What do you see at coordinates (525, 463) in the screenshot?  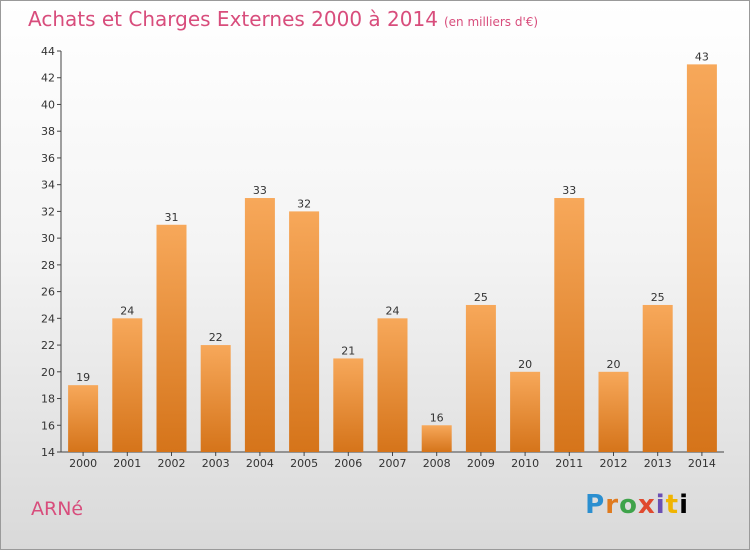 I see `x-tick-label: 2010` at bounding box center [525, 463].